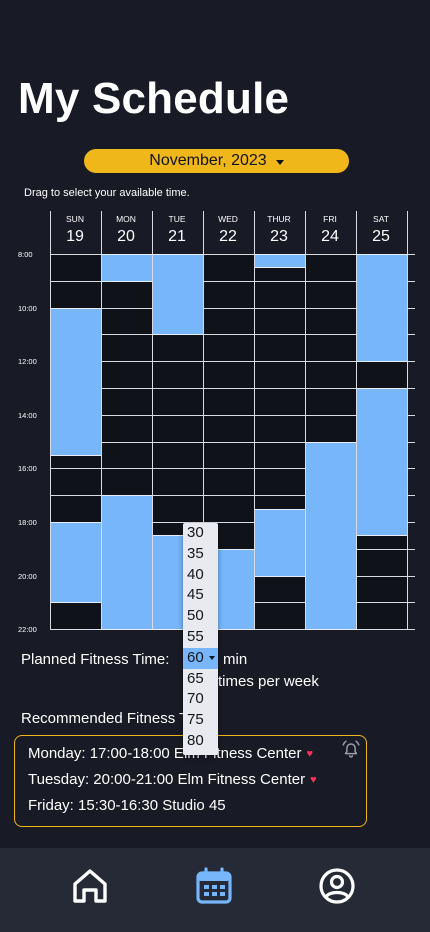 This screenshot has width=430, height=932. I want to click on time-label: 10:00, so click(27, 308).